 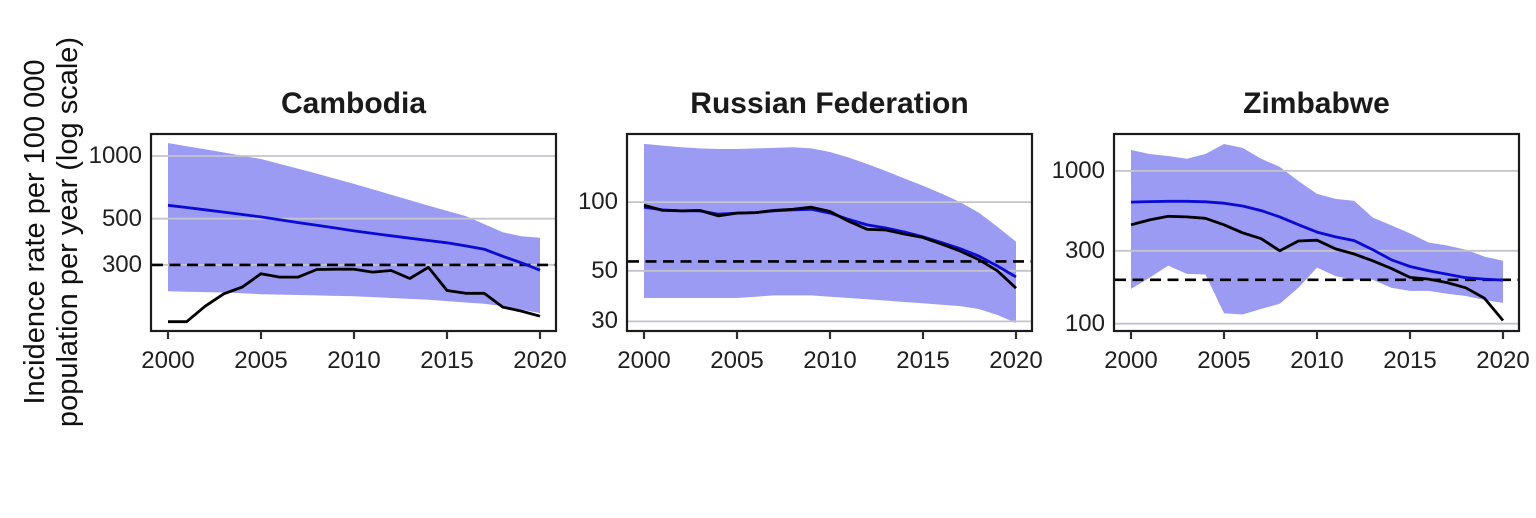 What do you see at coordinates (604, 270) in the screenshot?
I see `y-tick-label: 50` at bounding box center [604, 270].